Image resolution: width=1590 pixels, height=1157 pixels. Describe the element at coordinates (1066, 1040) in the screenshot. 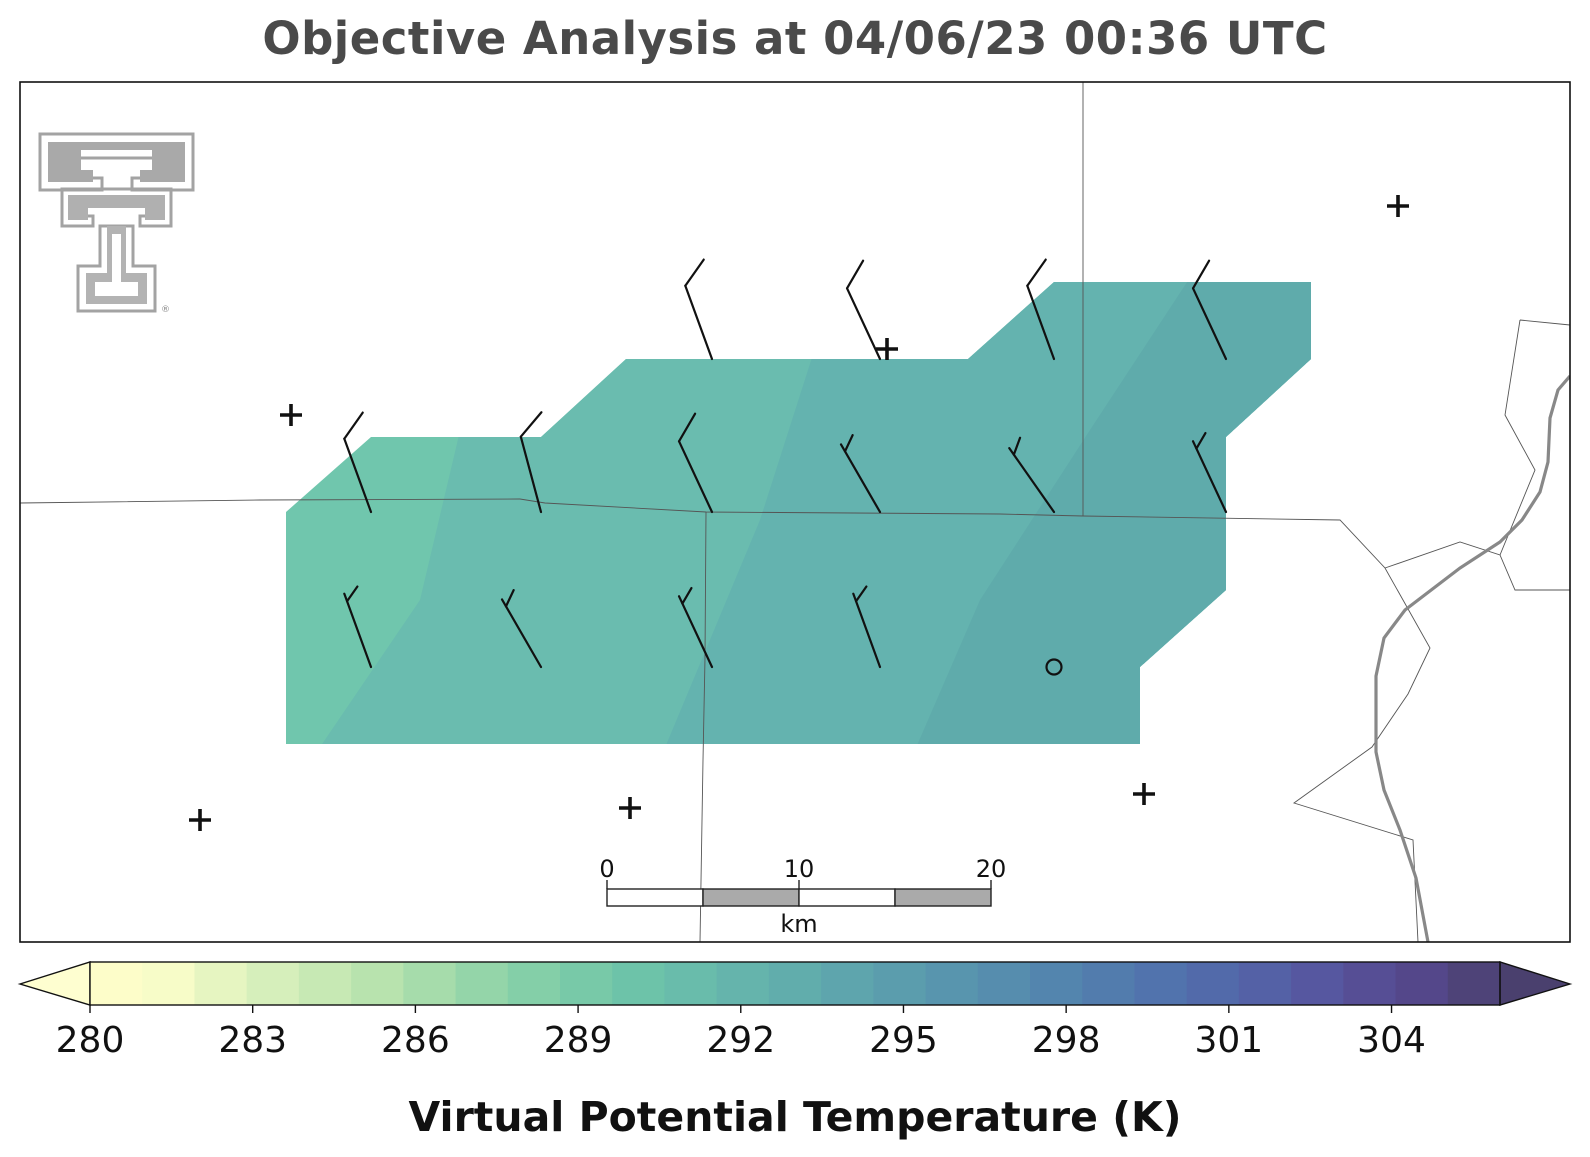

I see `colorbar-tick-label: 298` at that location.